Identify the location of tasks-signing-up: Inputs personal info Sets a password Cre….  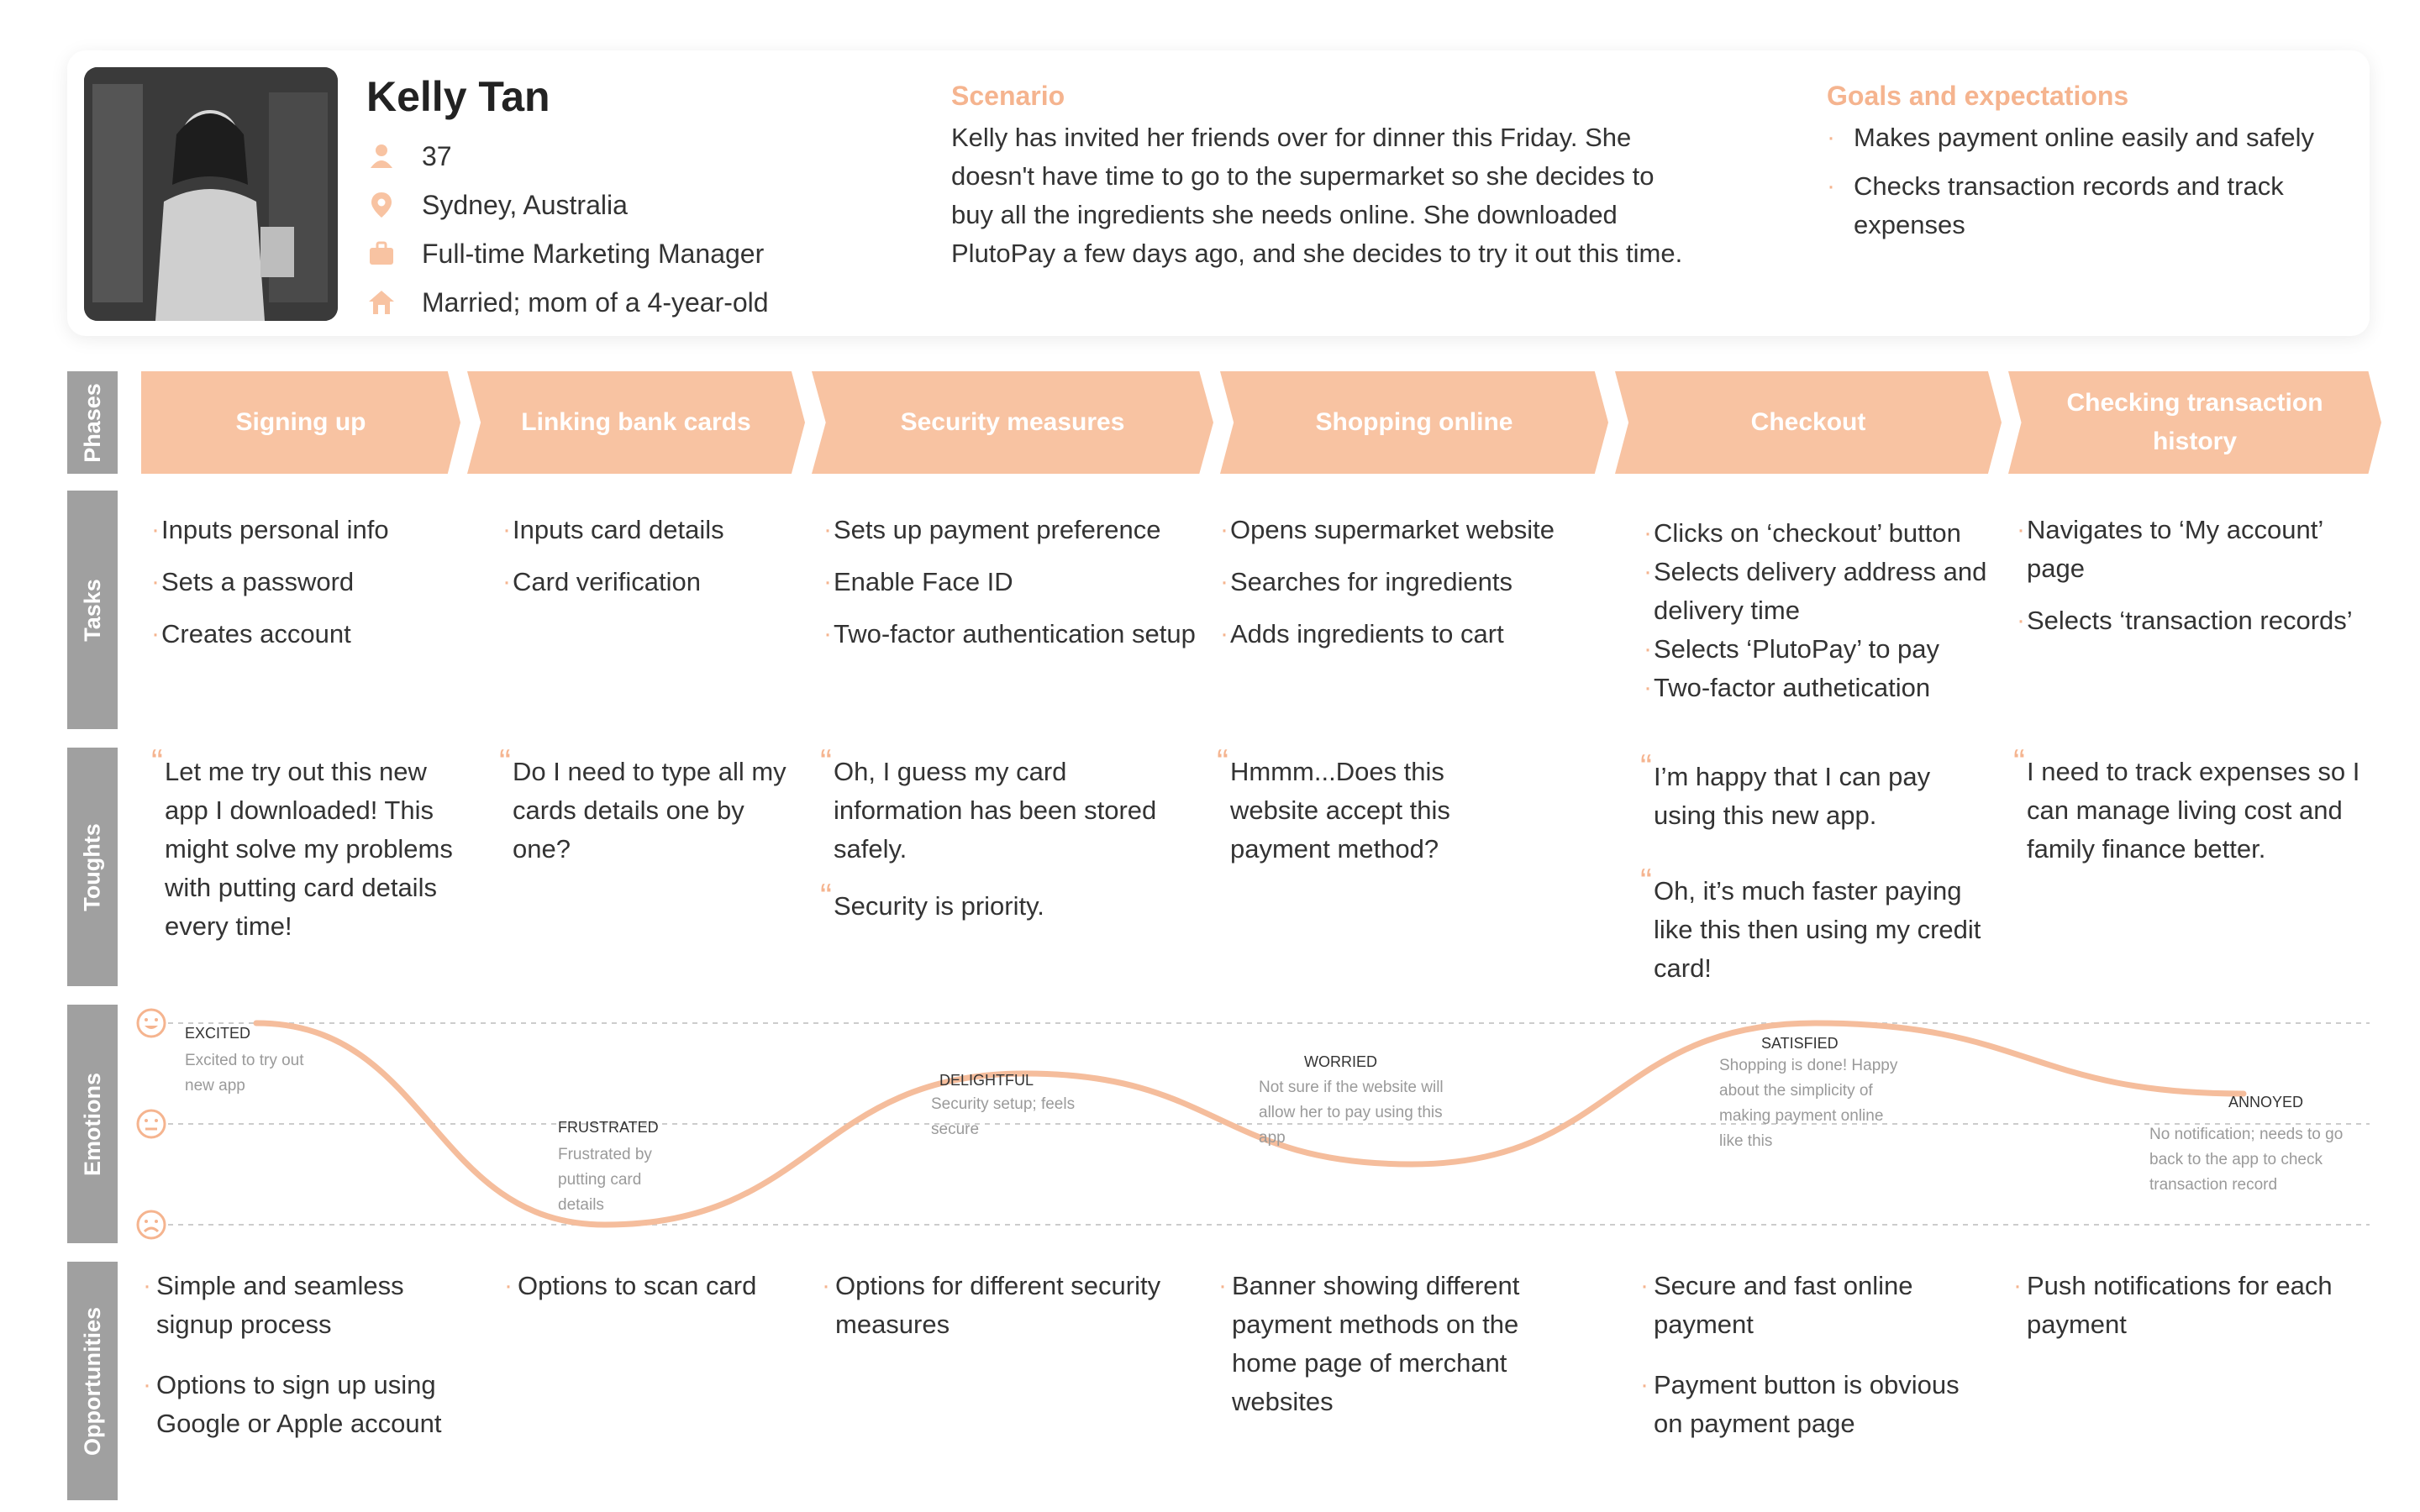
(302, 589).